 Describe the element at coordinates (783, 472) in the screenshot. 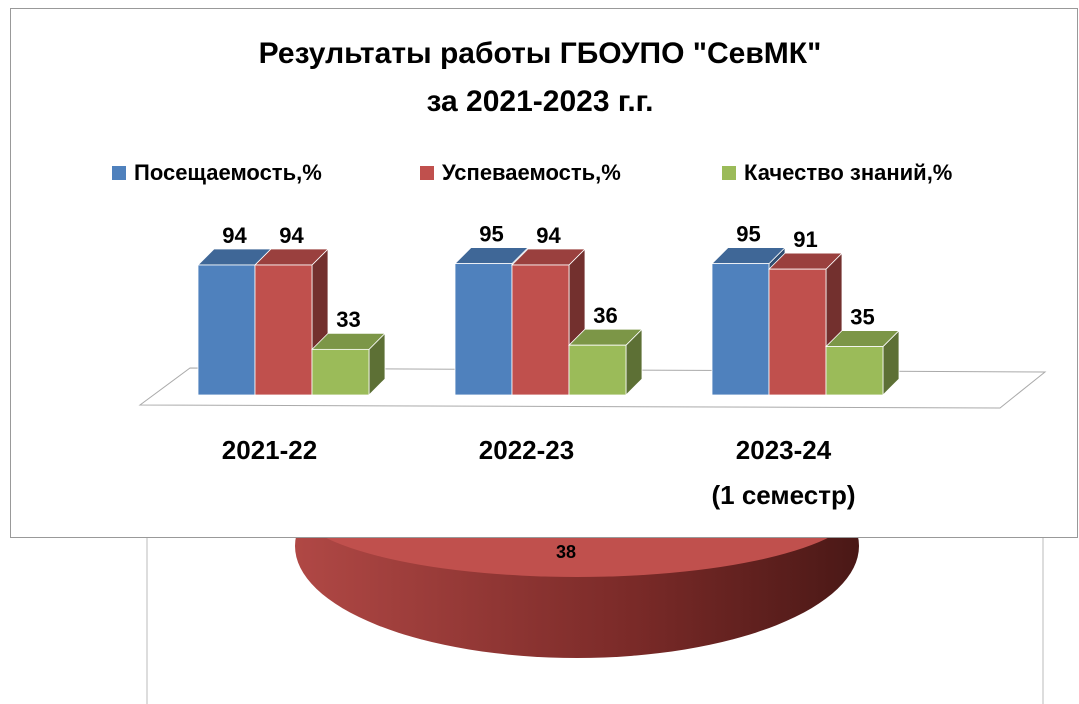

I see `x-tick-label: 2023-24 (1 семестр)` at that location.